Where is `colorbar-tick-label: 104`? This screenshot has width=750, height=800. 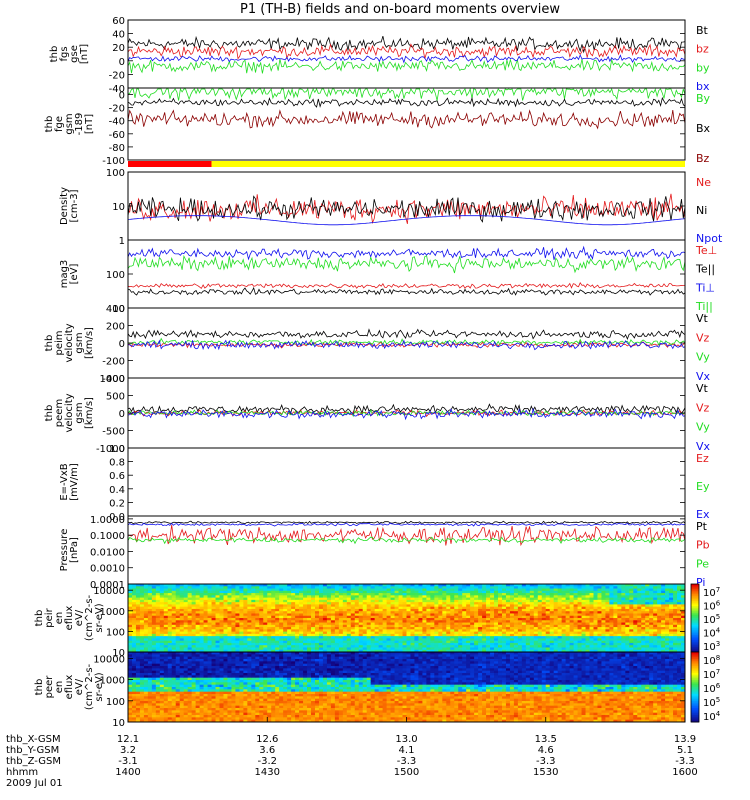 colorbar-tick-label: 104 is located at coordinates (712, 633).